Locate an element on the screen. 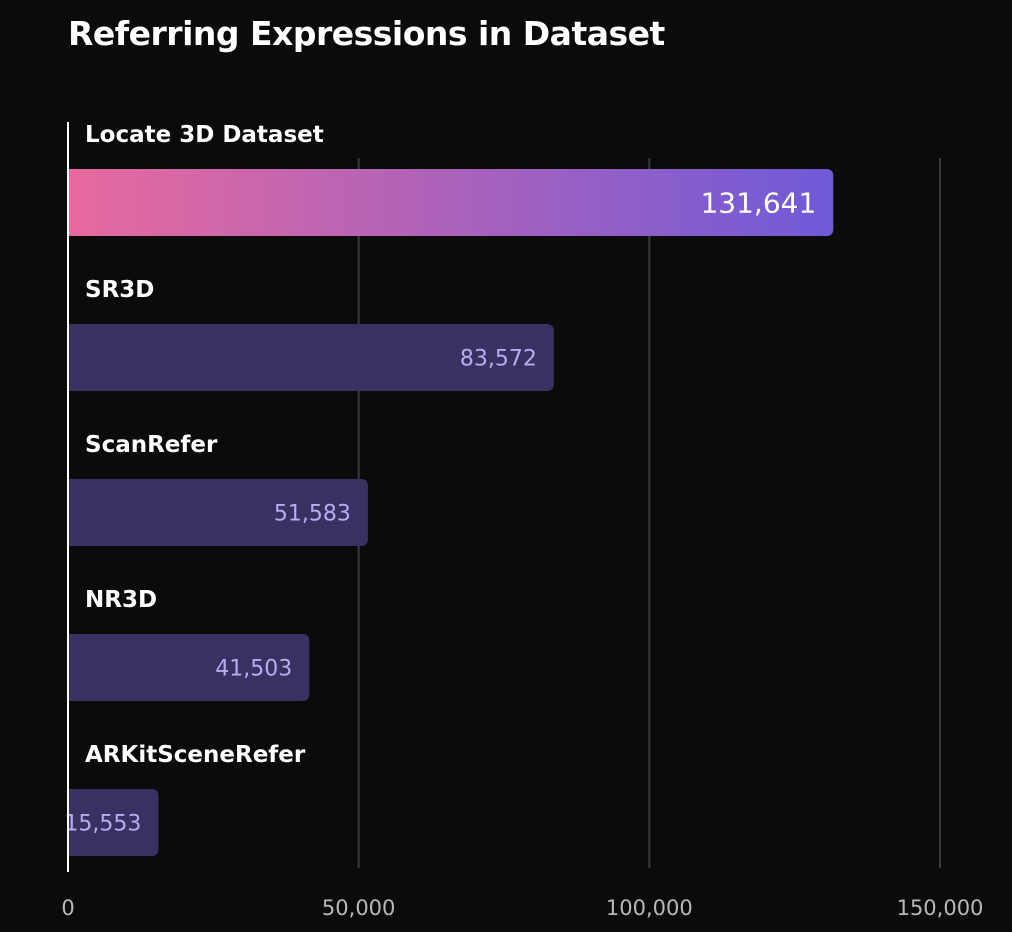  value-label: 83,572 is located at coordinates (498, 359).